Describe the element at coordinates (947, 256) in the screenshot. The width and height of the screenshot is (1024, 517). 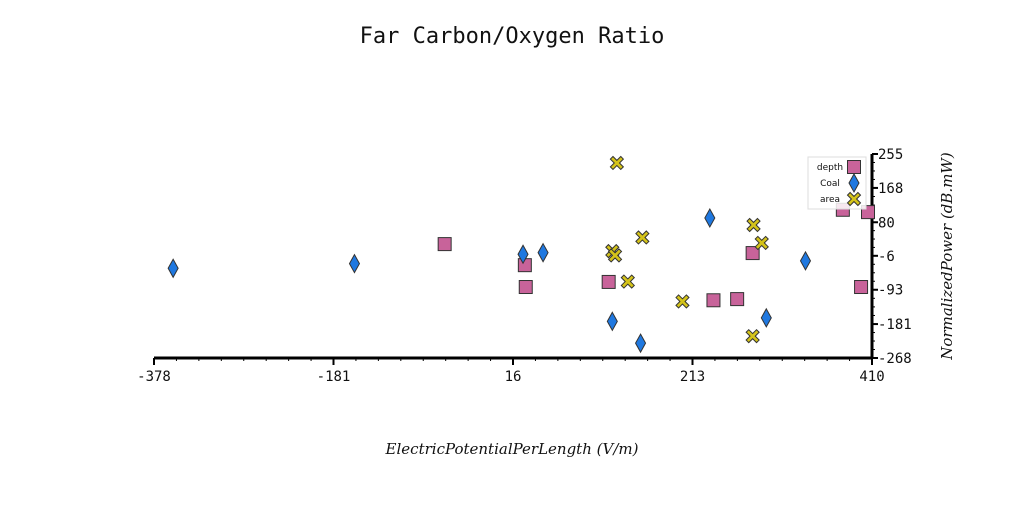
I see `y-axis-label: NormalizedPower (dB.mW)` at that location.